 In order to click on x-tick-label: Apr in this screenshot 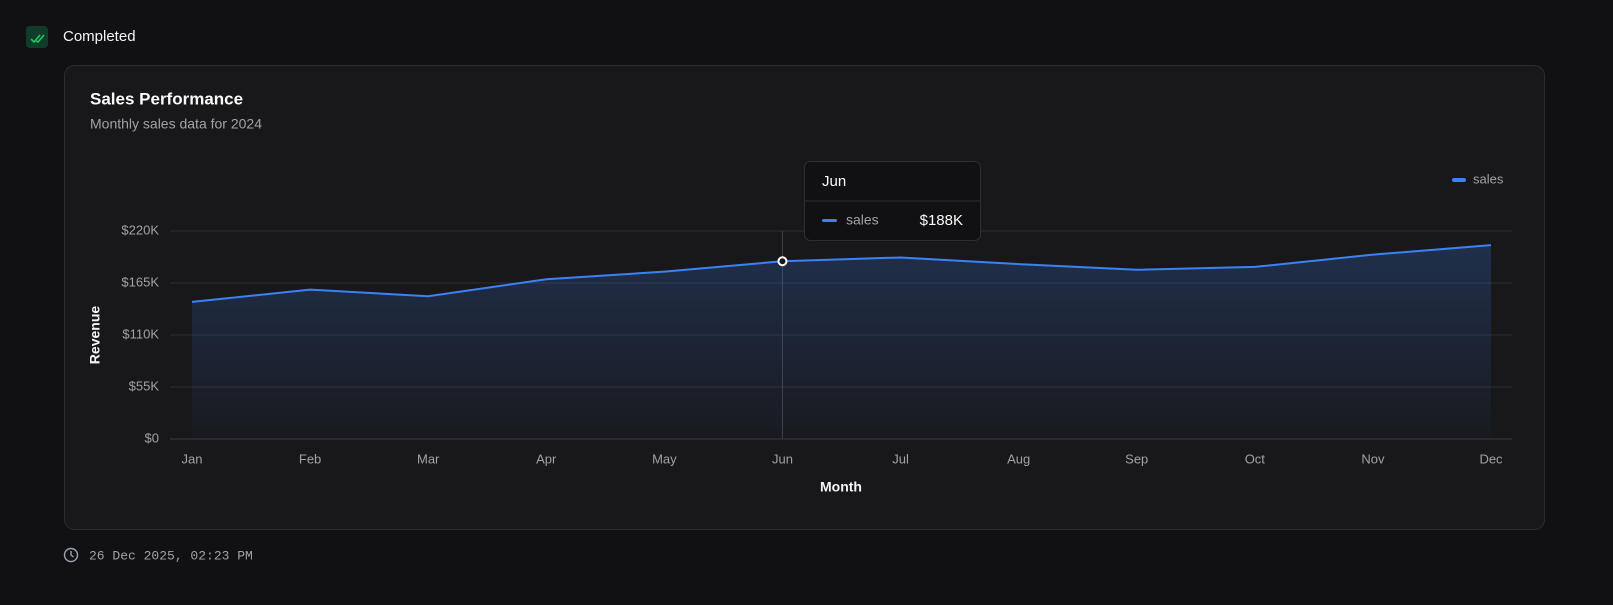, I will do `click(546, 458)`.